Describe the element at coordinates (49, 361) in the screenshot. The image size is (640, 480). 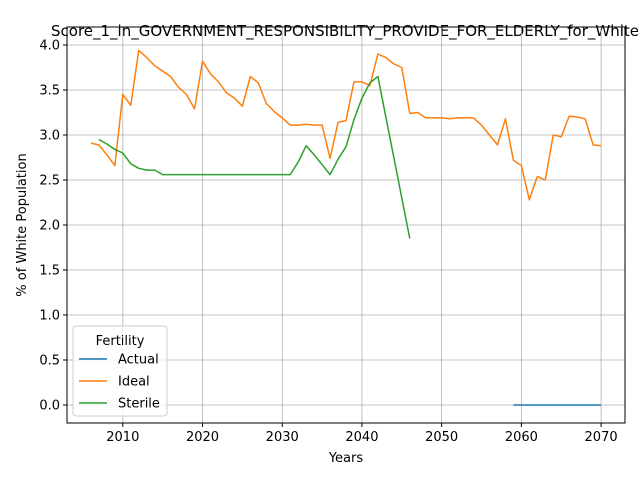
I see `y-tick-label: 0.5` at that location.